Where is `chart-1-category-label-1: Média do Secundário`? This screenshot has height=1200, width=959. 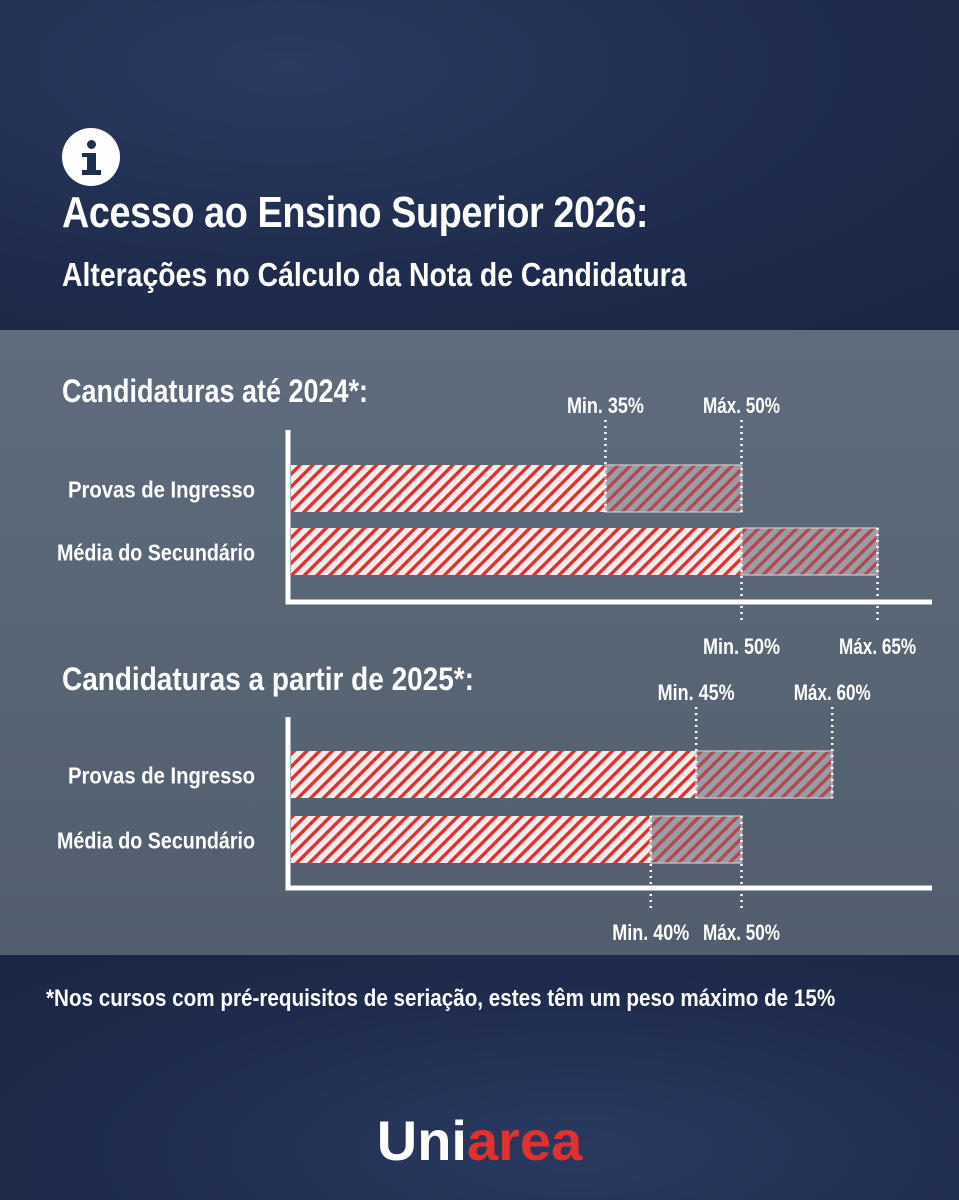 chart-1-category-label-1: Média do Secundário is located at coordinates (156, 841).